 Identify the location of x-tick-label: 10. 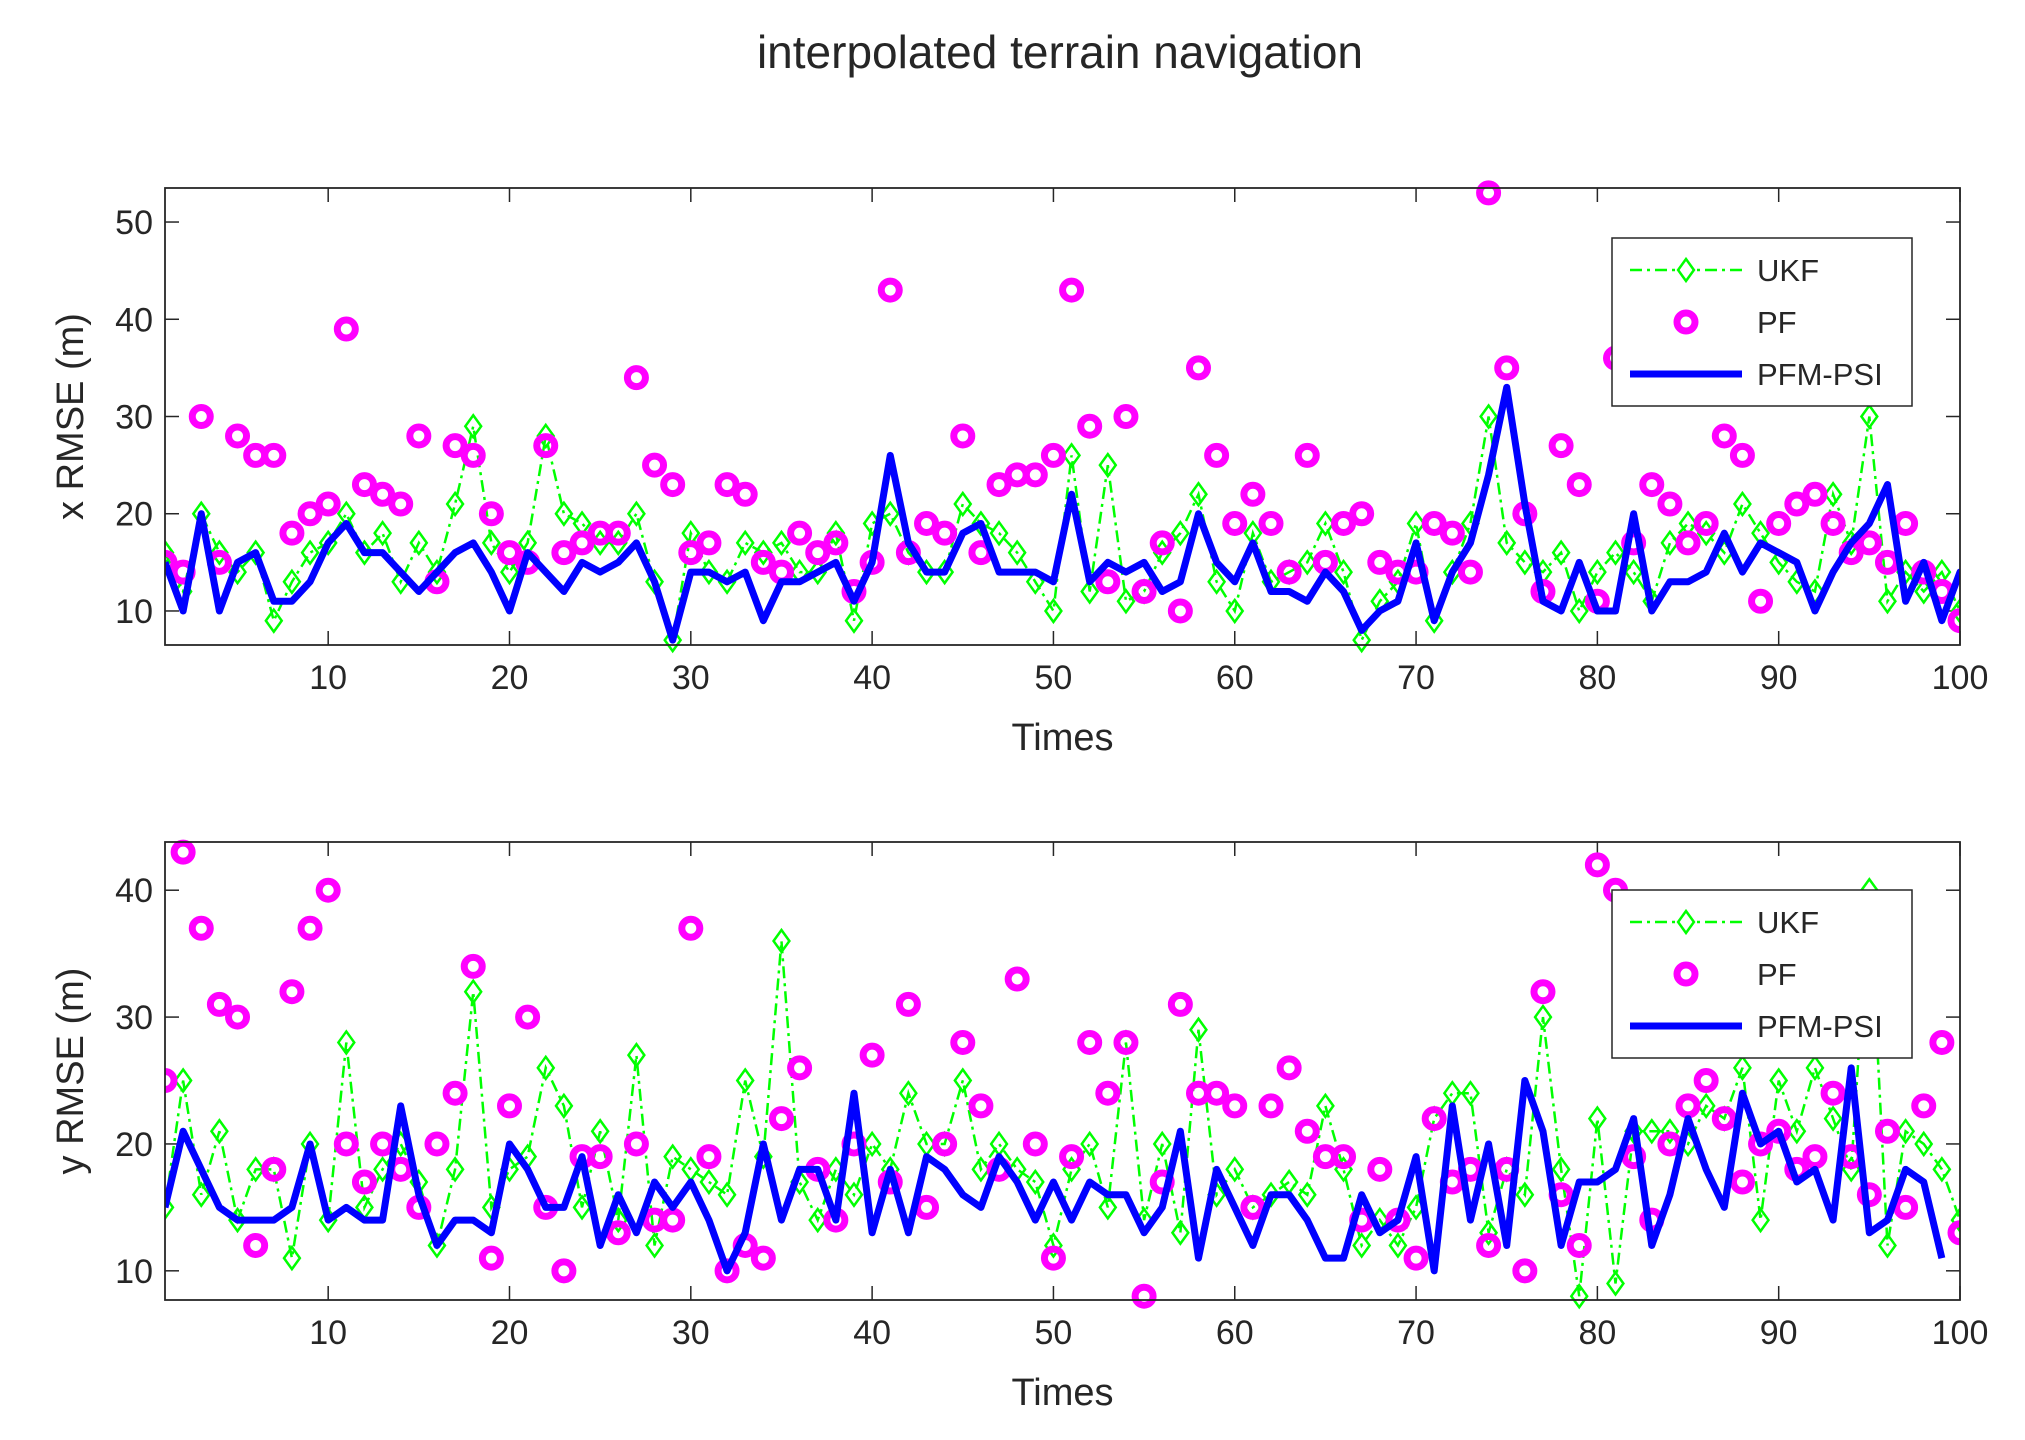
(328, 678).